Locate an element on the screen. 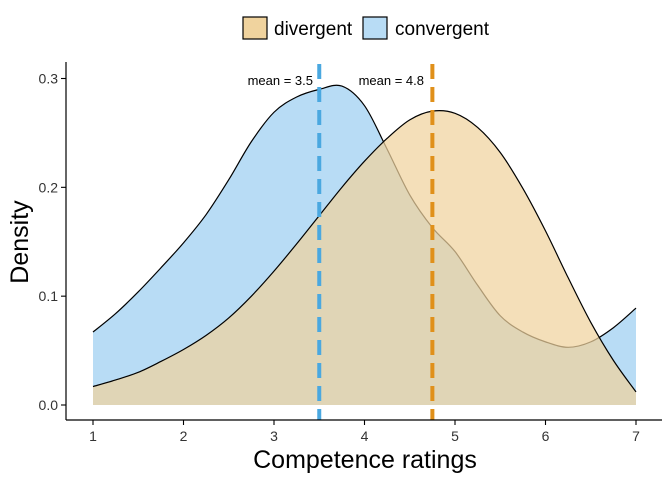  x-tick-label: 7 is located at coordinates (636, 436).